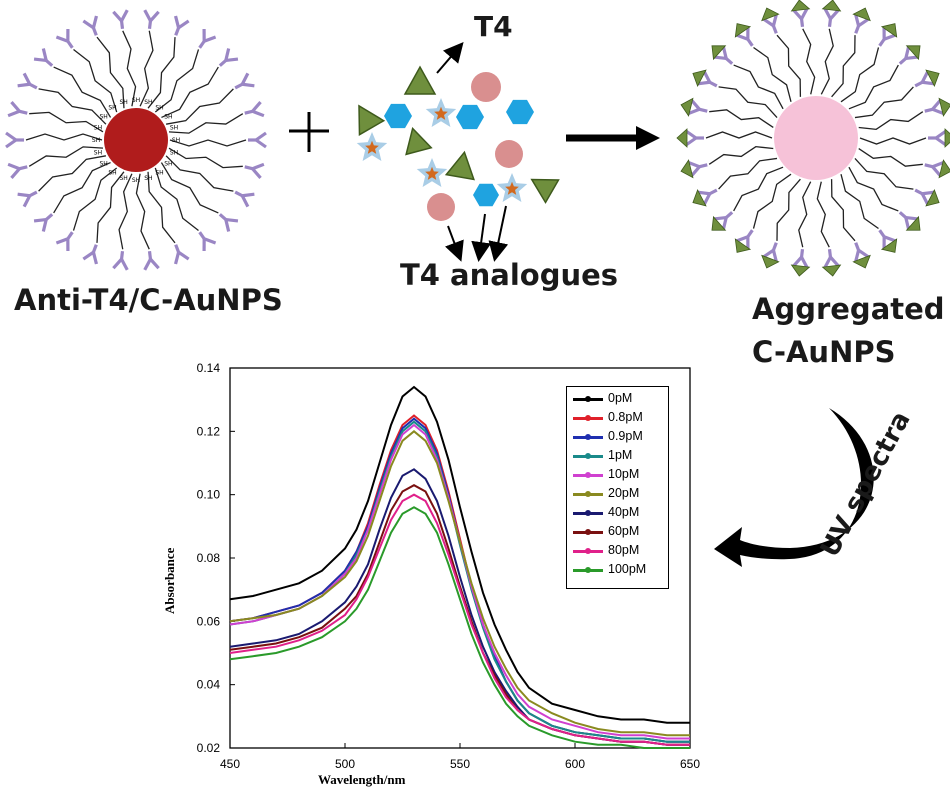 This screenshot has width=950, height=792. What do you see at coordinates (309, 132) in the screenshot?
I see `plus-sign` at bounding box center [309, 132].